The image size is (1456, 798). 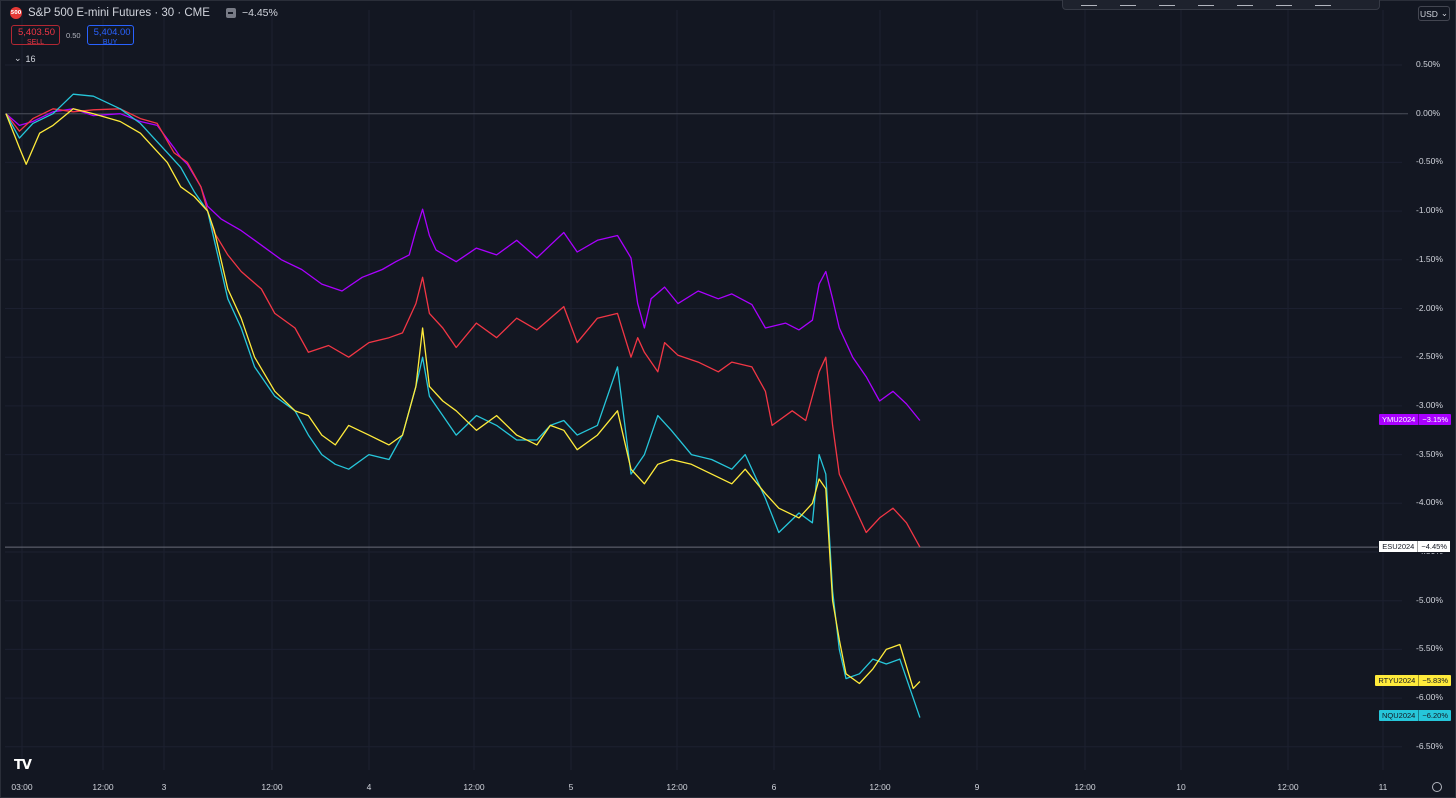 What do you see at coordinates (112, 32) in the screenshot?
I see `buy-price: 5,404.00` at bounding box center [112, 32].